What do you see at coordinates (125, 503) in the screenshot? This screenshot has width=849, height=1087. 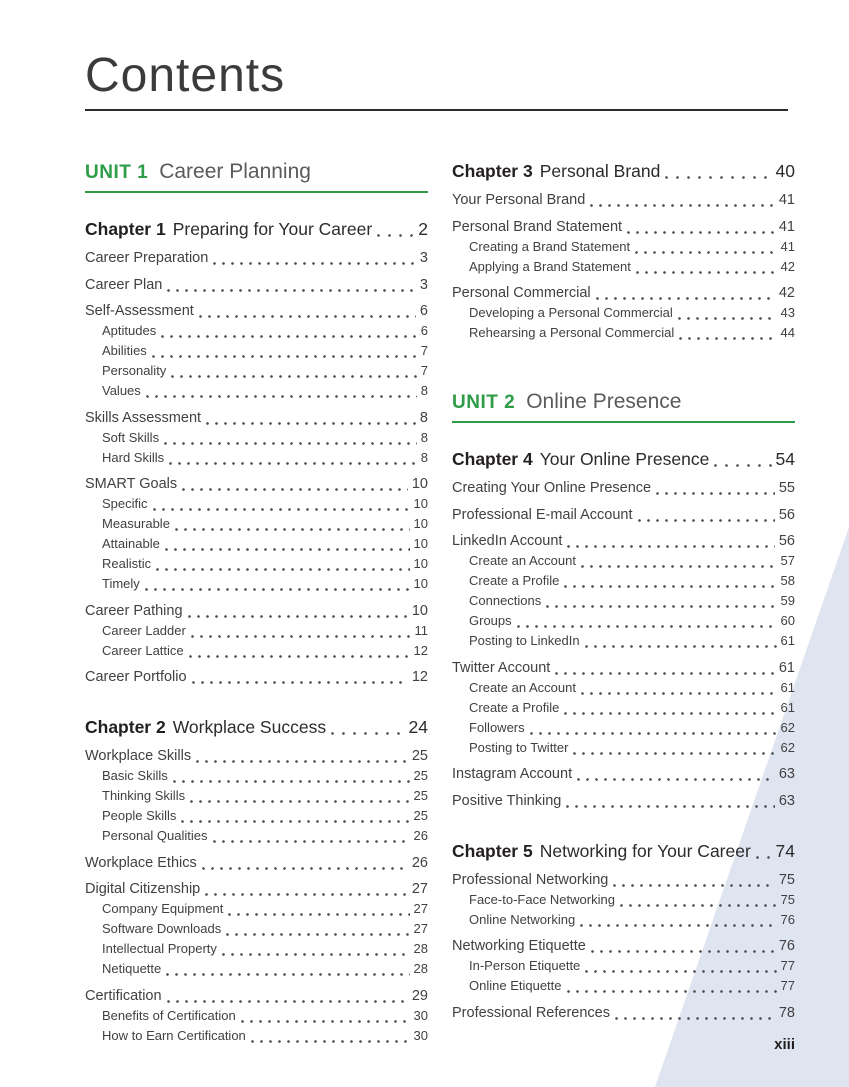 I see `entry-title: Specific` at bounding box center [125, 503].